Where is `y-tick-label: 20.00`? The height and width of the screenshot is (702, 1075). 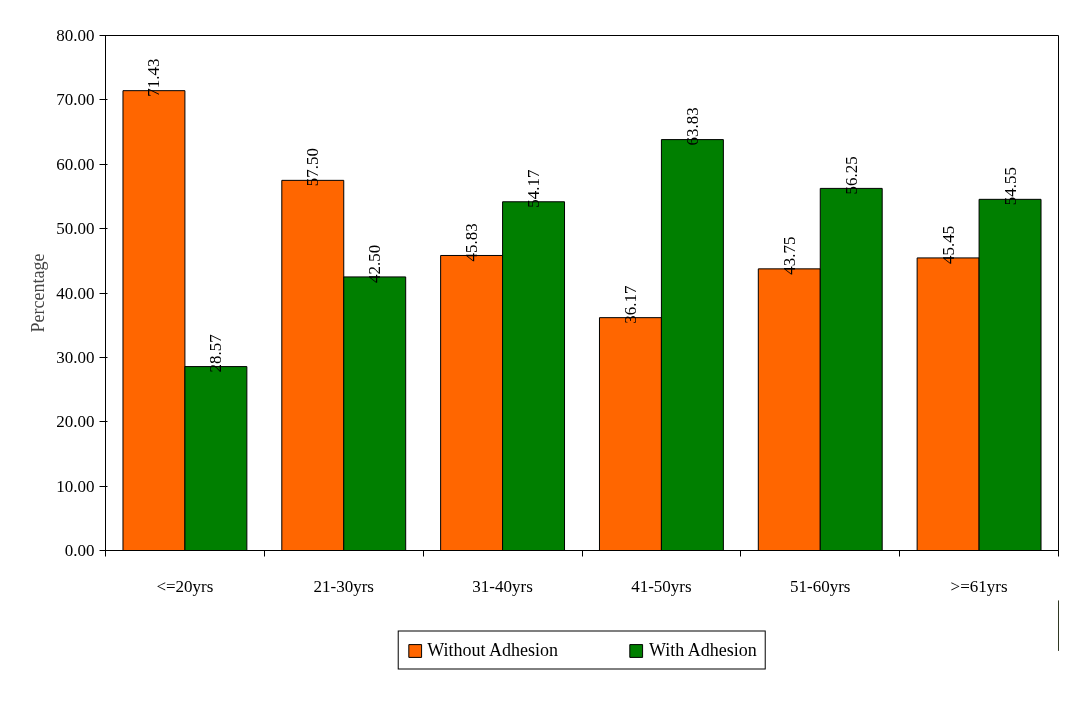 y-tick-label: 20.00 is located at coordinates (75, 422).